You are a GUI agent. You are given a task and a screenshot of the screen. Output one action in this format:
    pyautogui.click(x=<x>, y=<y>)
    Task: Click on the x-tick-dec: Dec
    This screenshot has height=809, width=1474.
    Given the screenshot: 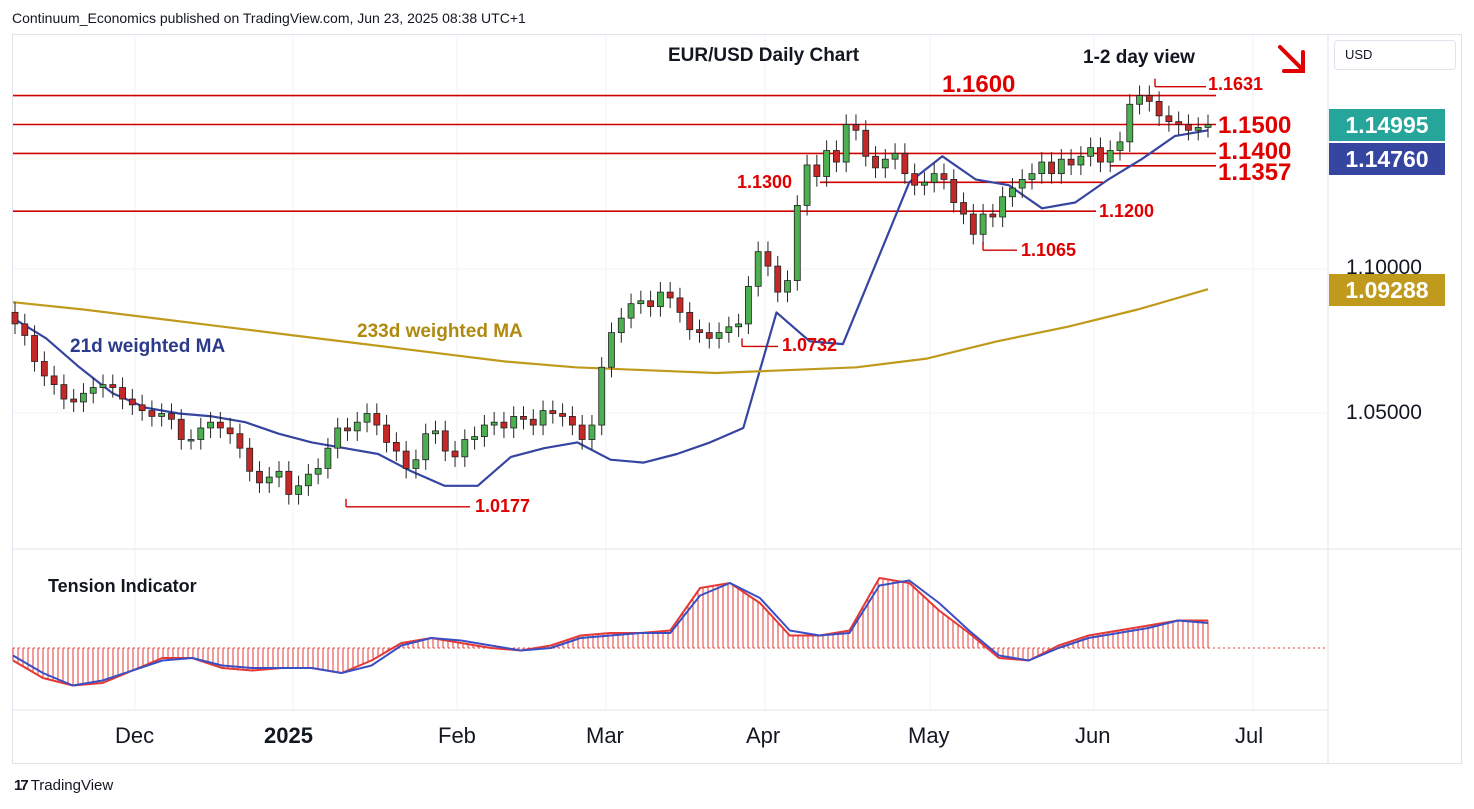 What is the action you would take?
    pyautogui.click(x=134, y=735)
    